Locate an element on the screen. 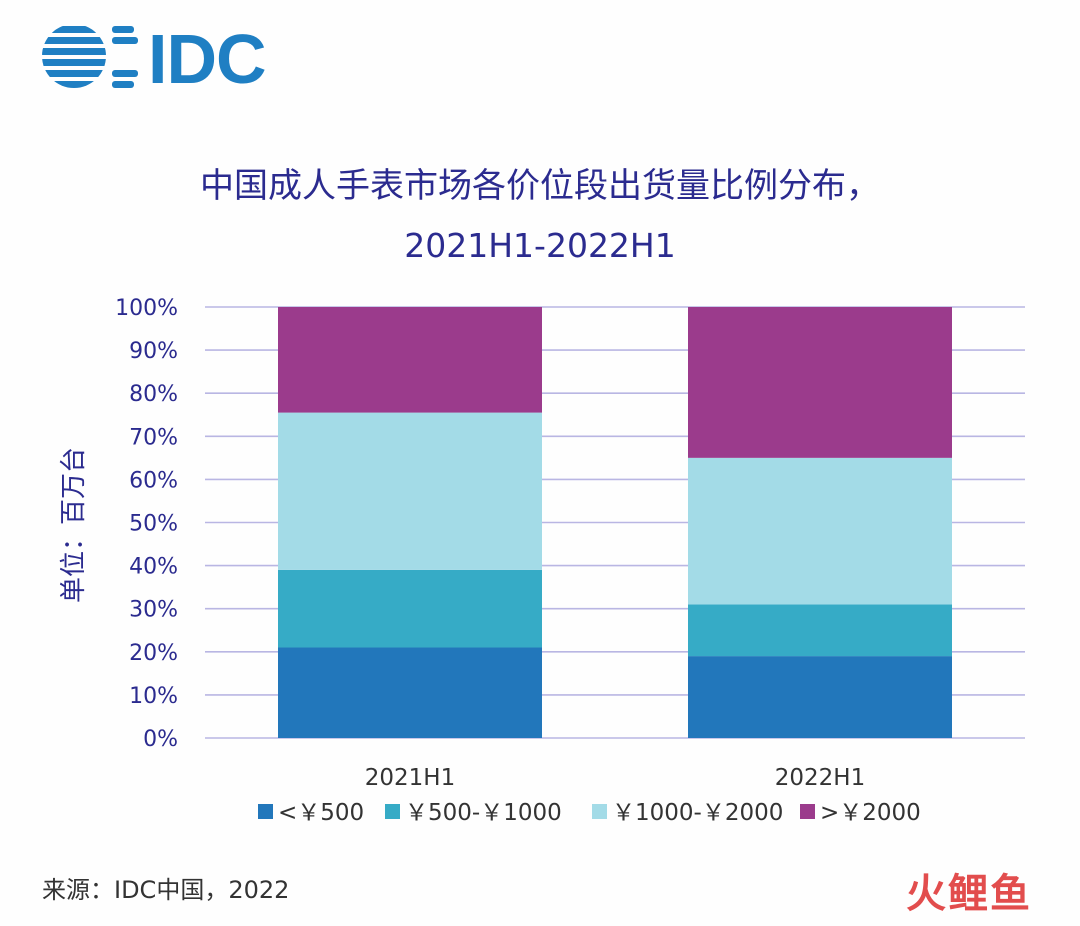 This screenshot has height=926, width=1080. y-tick-label: 90% is located at coordinates (153, 351).